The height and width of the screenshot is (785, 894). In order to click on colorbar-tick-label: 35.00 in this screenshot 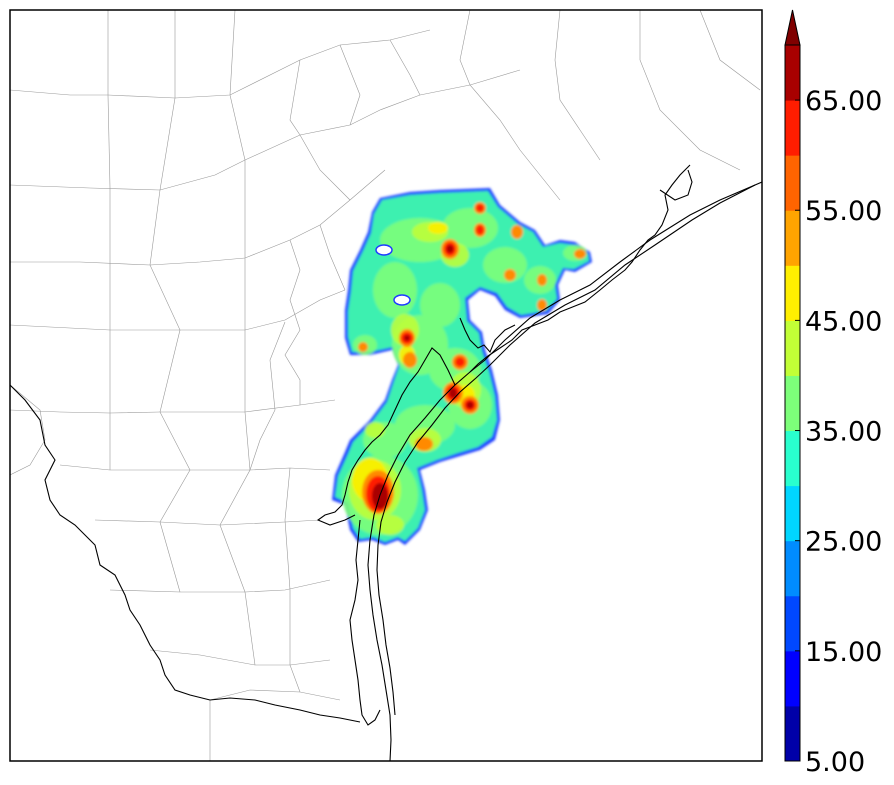, I will do `click(843, 432)`.